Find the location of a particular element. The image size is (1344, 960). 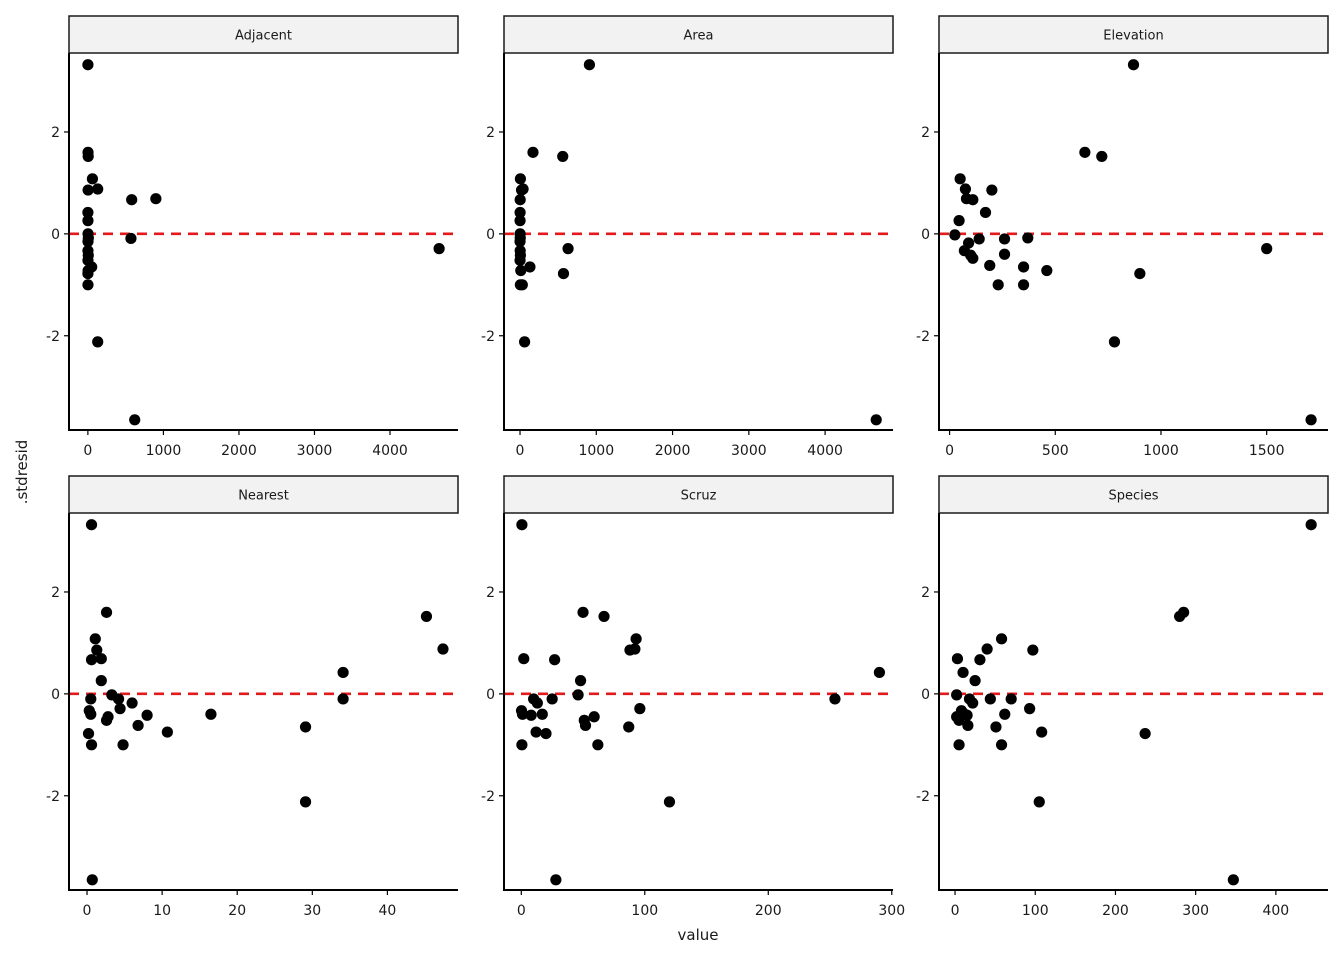

facet-scruz: Scruz -2 0 2 0 100 200 300 is located at coordinates (693, 697).